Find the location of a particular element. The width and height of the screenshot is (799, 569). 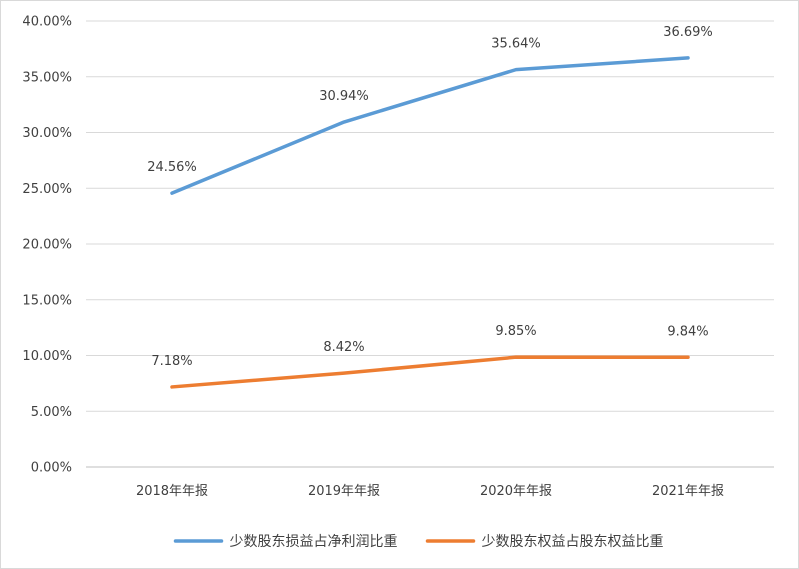

y-tick-label: 15.00% is located at coordinates (47, 300).